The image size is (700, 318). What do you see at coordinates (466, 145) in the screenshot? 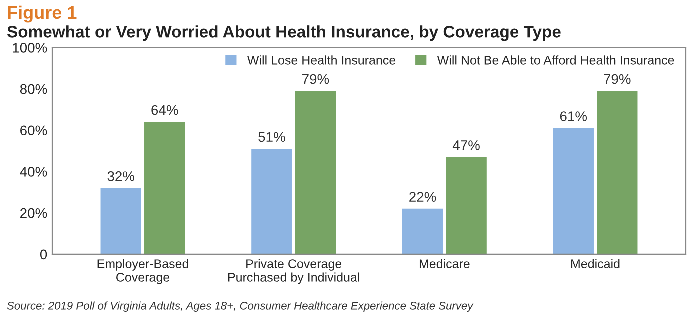
I see `data-label: 47%` at bounding box center [466, 145].